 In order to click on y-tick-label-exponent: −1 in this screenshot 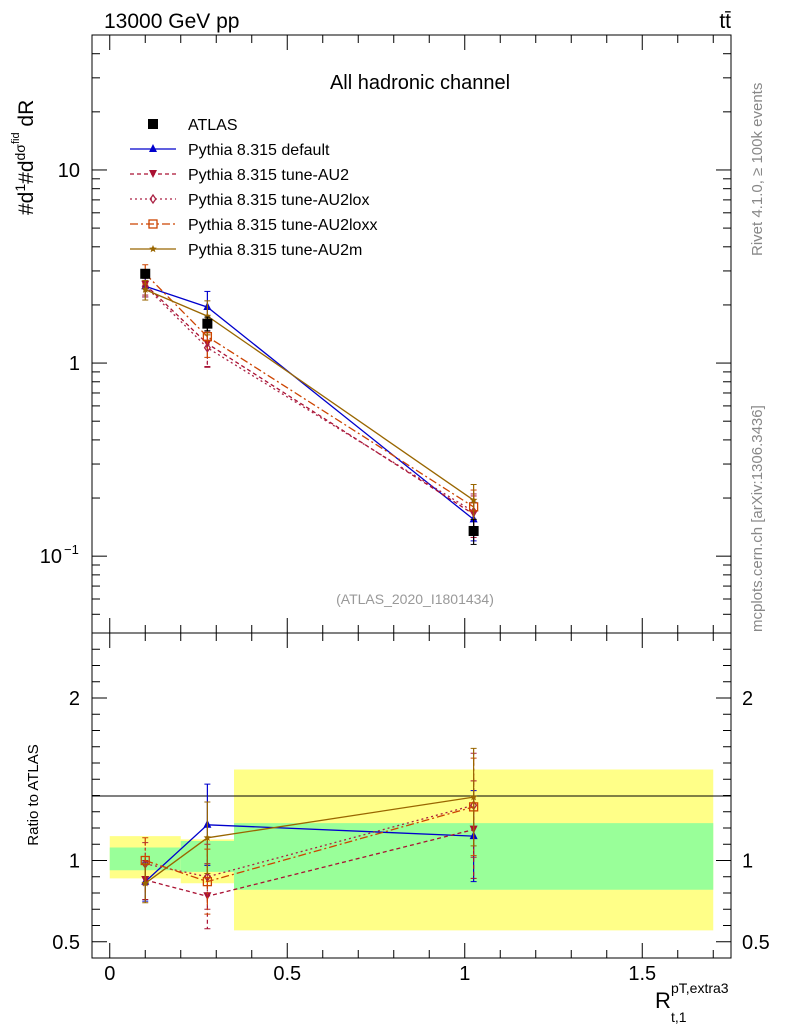, I will do `click(71, 549)`.